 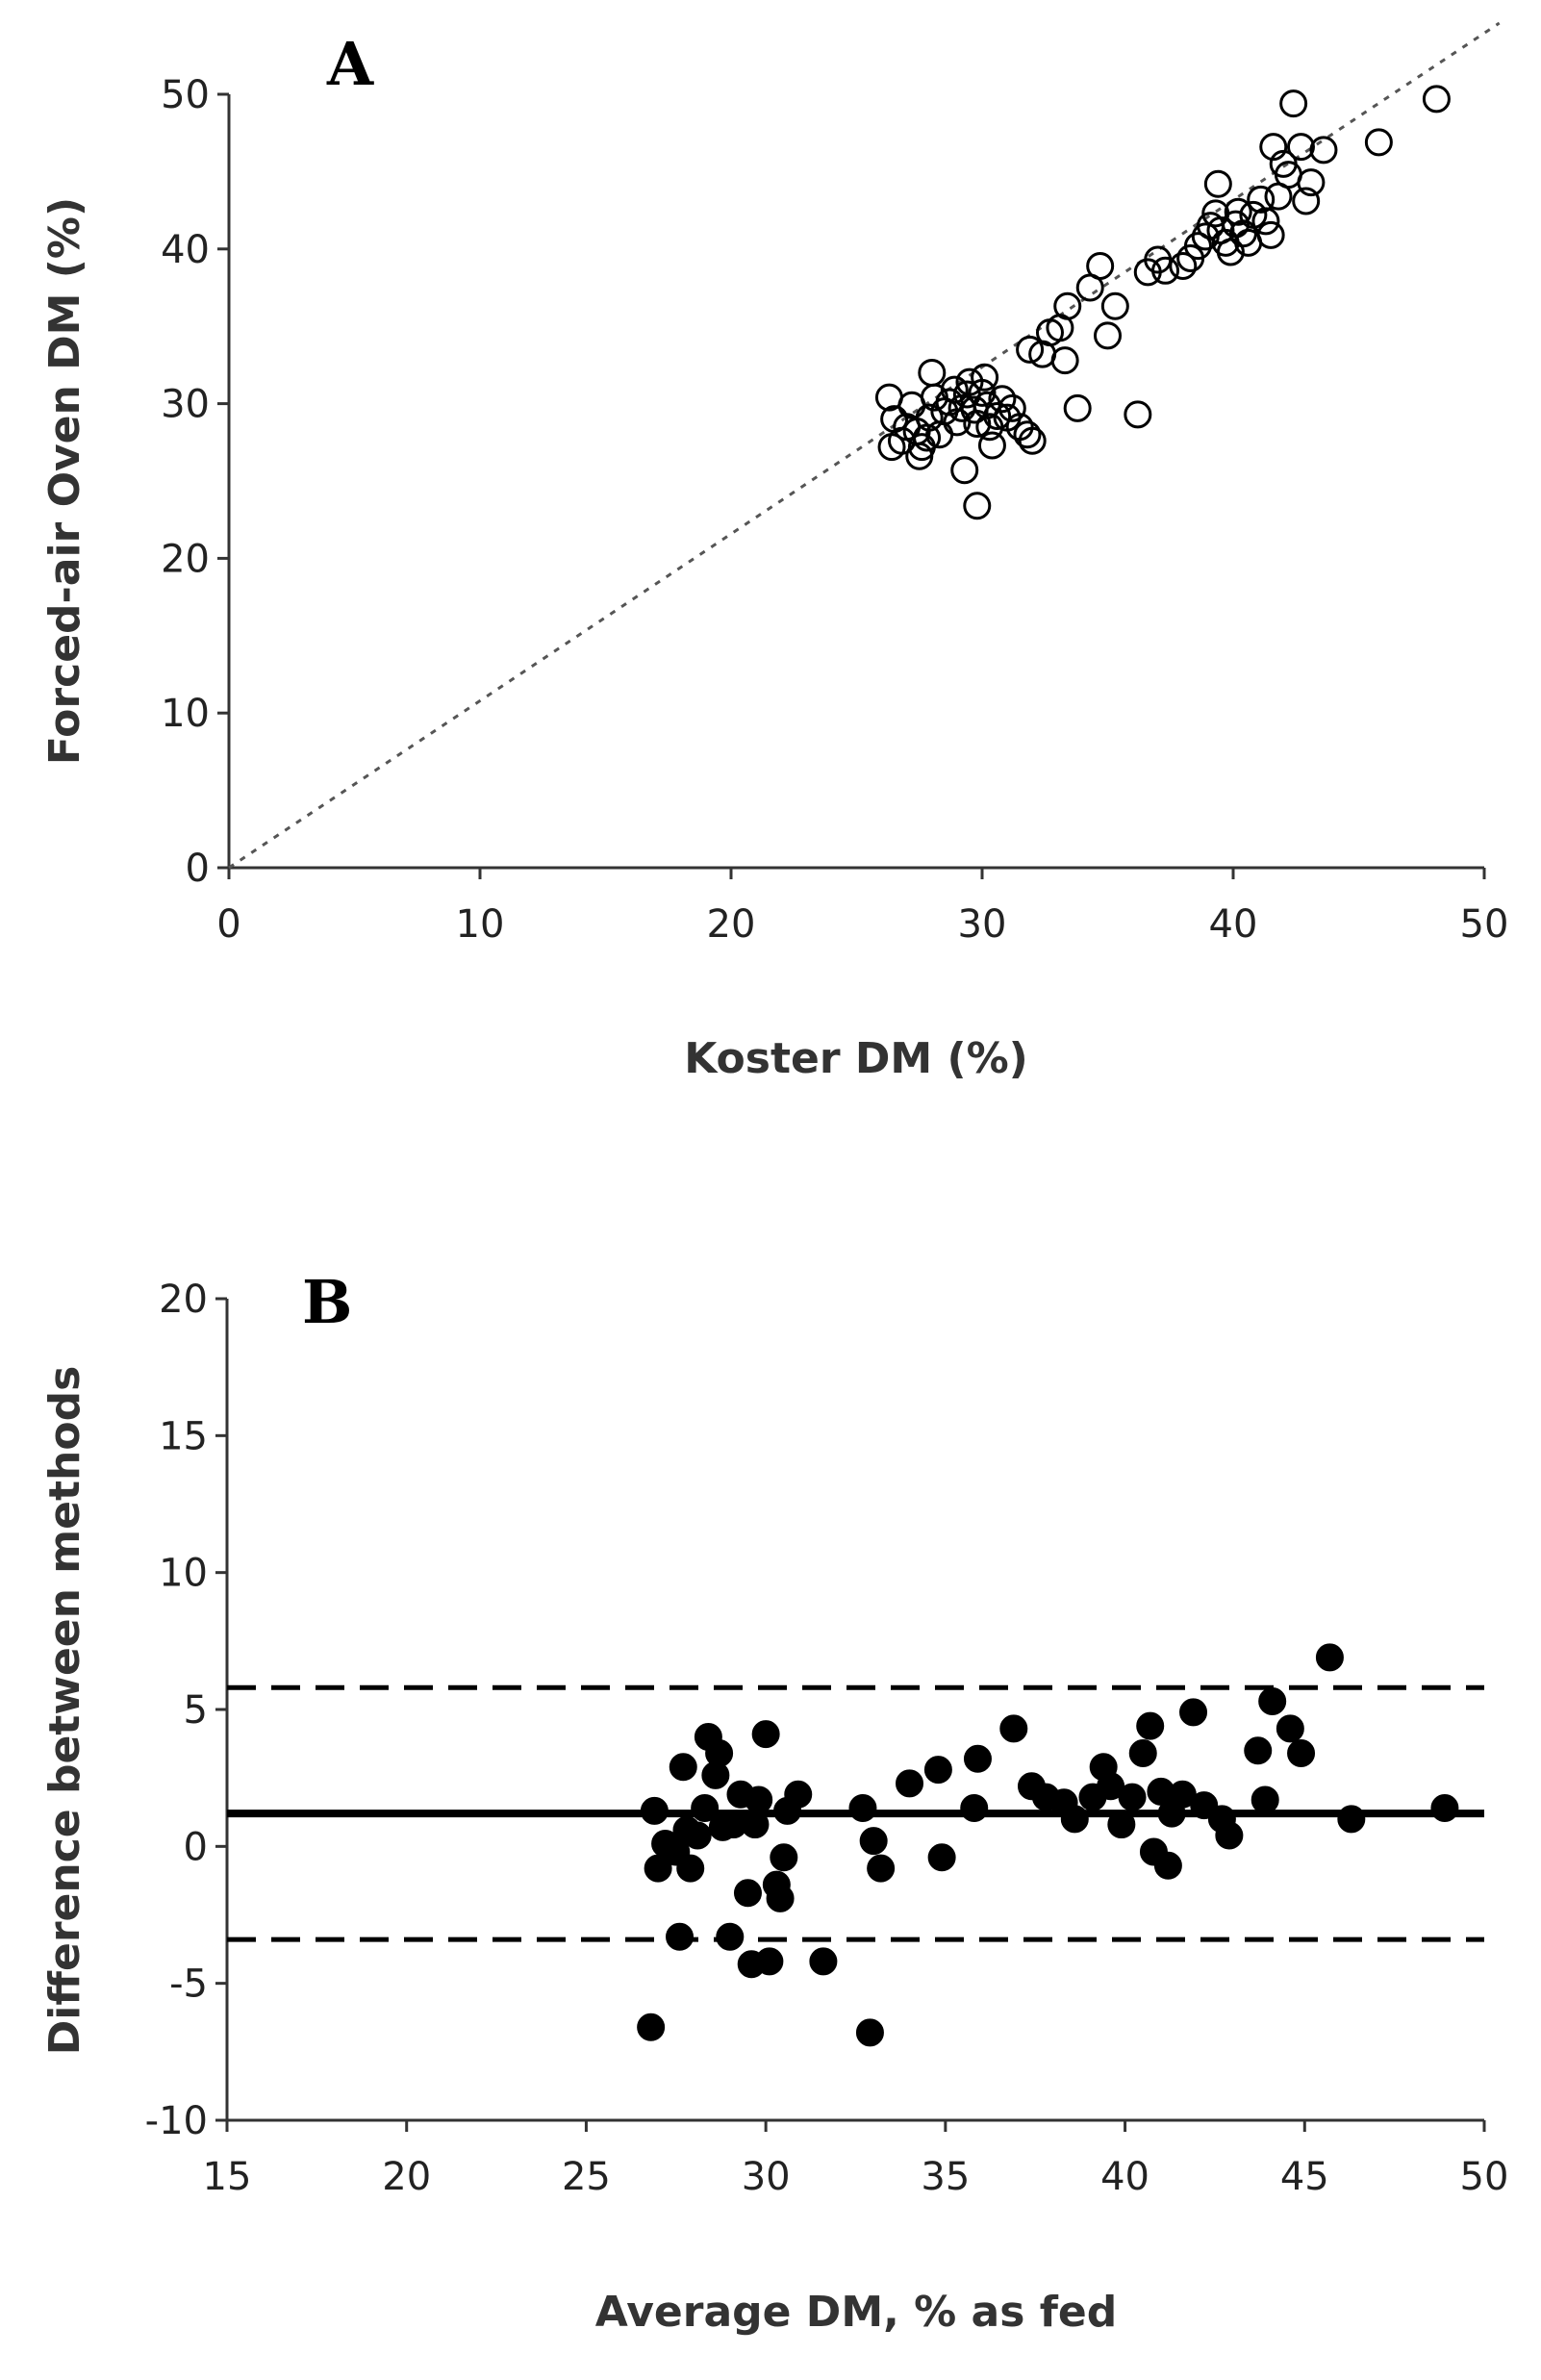 I want to click on panel-a-x-tick-label: 20, so click(x=731, y=925).